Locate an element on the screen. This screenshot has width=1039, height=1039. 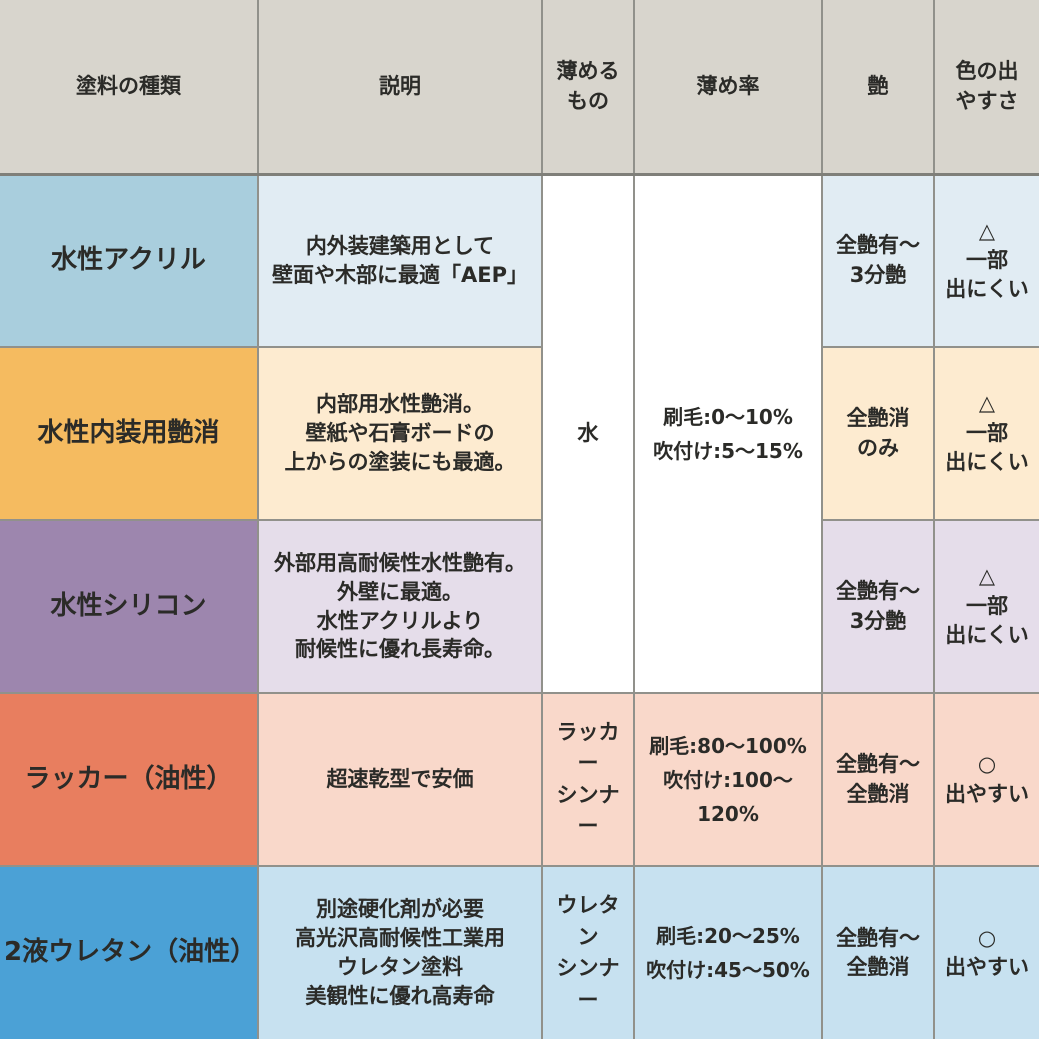
header-color-ease: 色の出 やすさ is located at coordinates (986, 88).